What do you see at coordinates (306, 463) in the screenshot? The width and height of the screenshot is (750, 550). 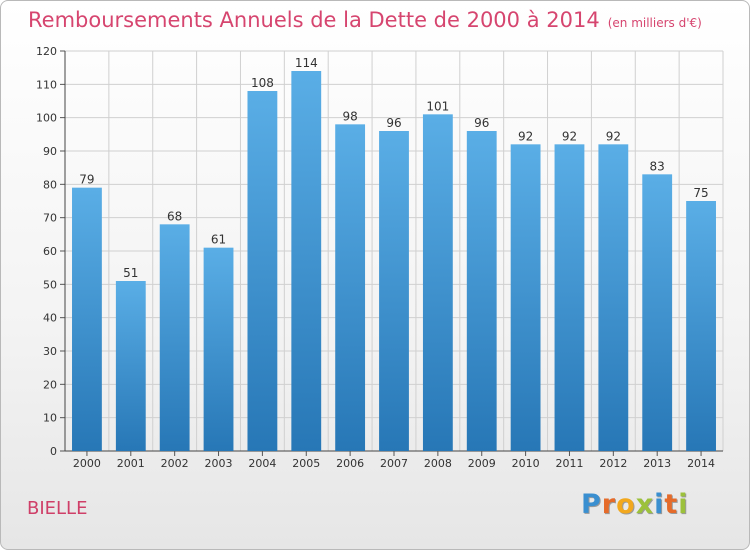 I see `x-tick-label: 2005` at bounding box center [306, 463].